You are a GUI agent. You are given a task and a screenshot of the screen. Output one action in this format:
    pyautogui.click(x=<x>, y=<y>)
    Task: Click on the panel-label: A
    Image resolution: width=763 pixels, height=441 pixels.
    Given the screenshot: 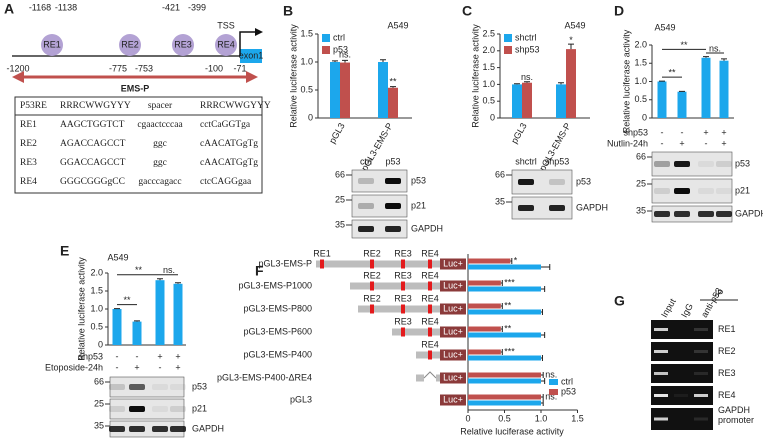 What is the action you would take?
    pyautogui.click(x=9, y=9)
    